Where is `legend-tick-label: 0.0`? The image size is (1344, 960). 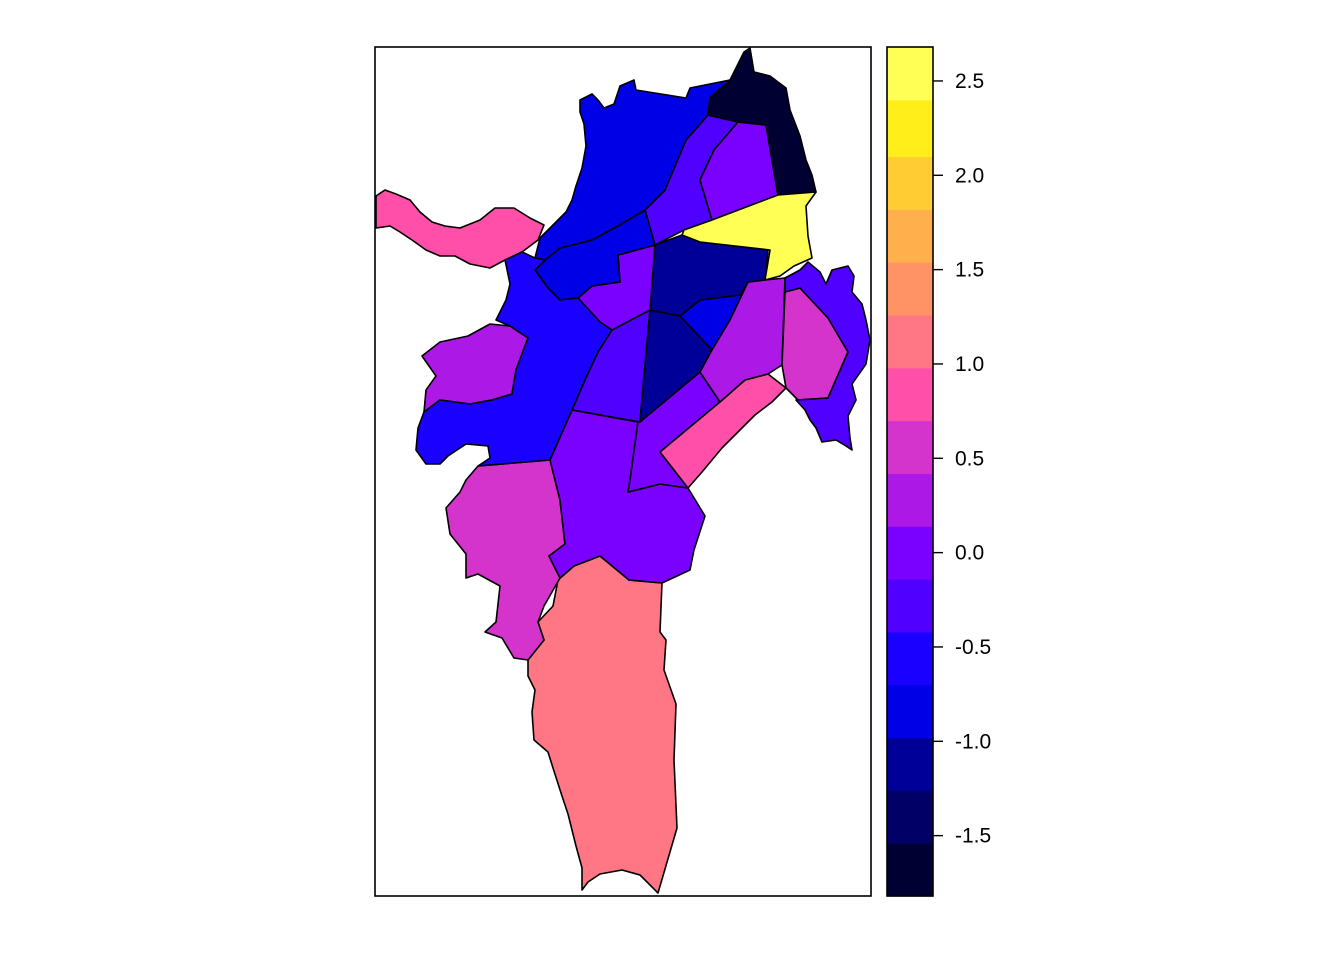
legend-tick-label: 0.0 is located at coordinates (969, 553).